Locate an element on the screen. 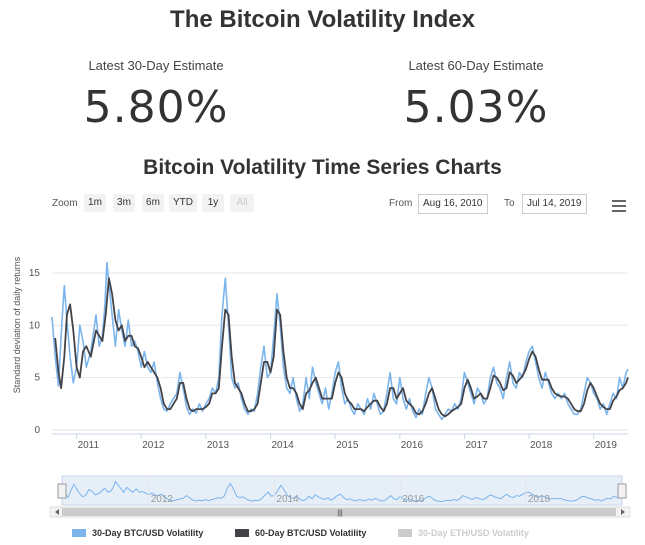 The width and height of the screenshot is (645, 545). navigator-window is located at coordinates (342, 490).